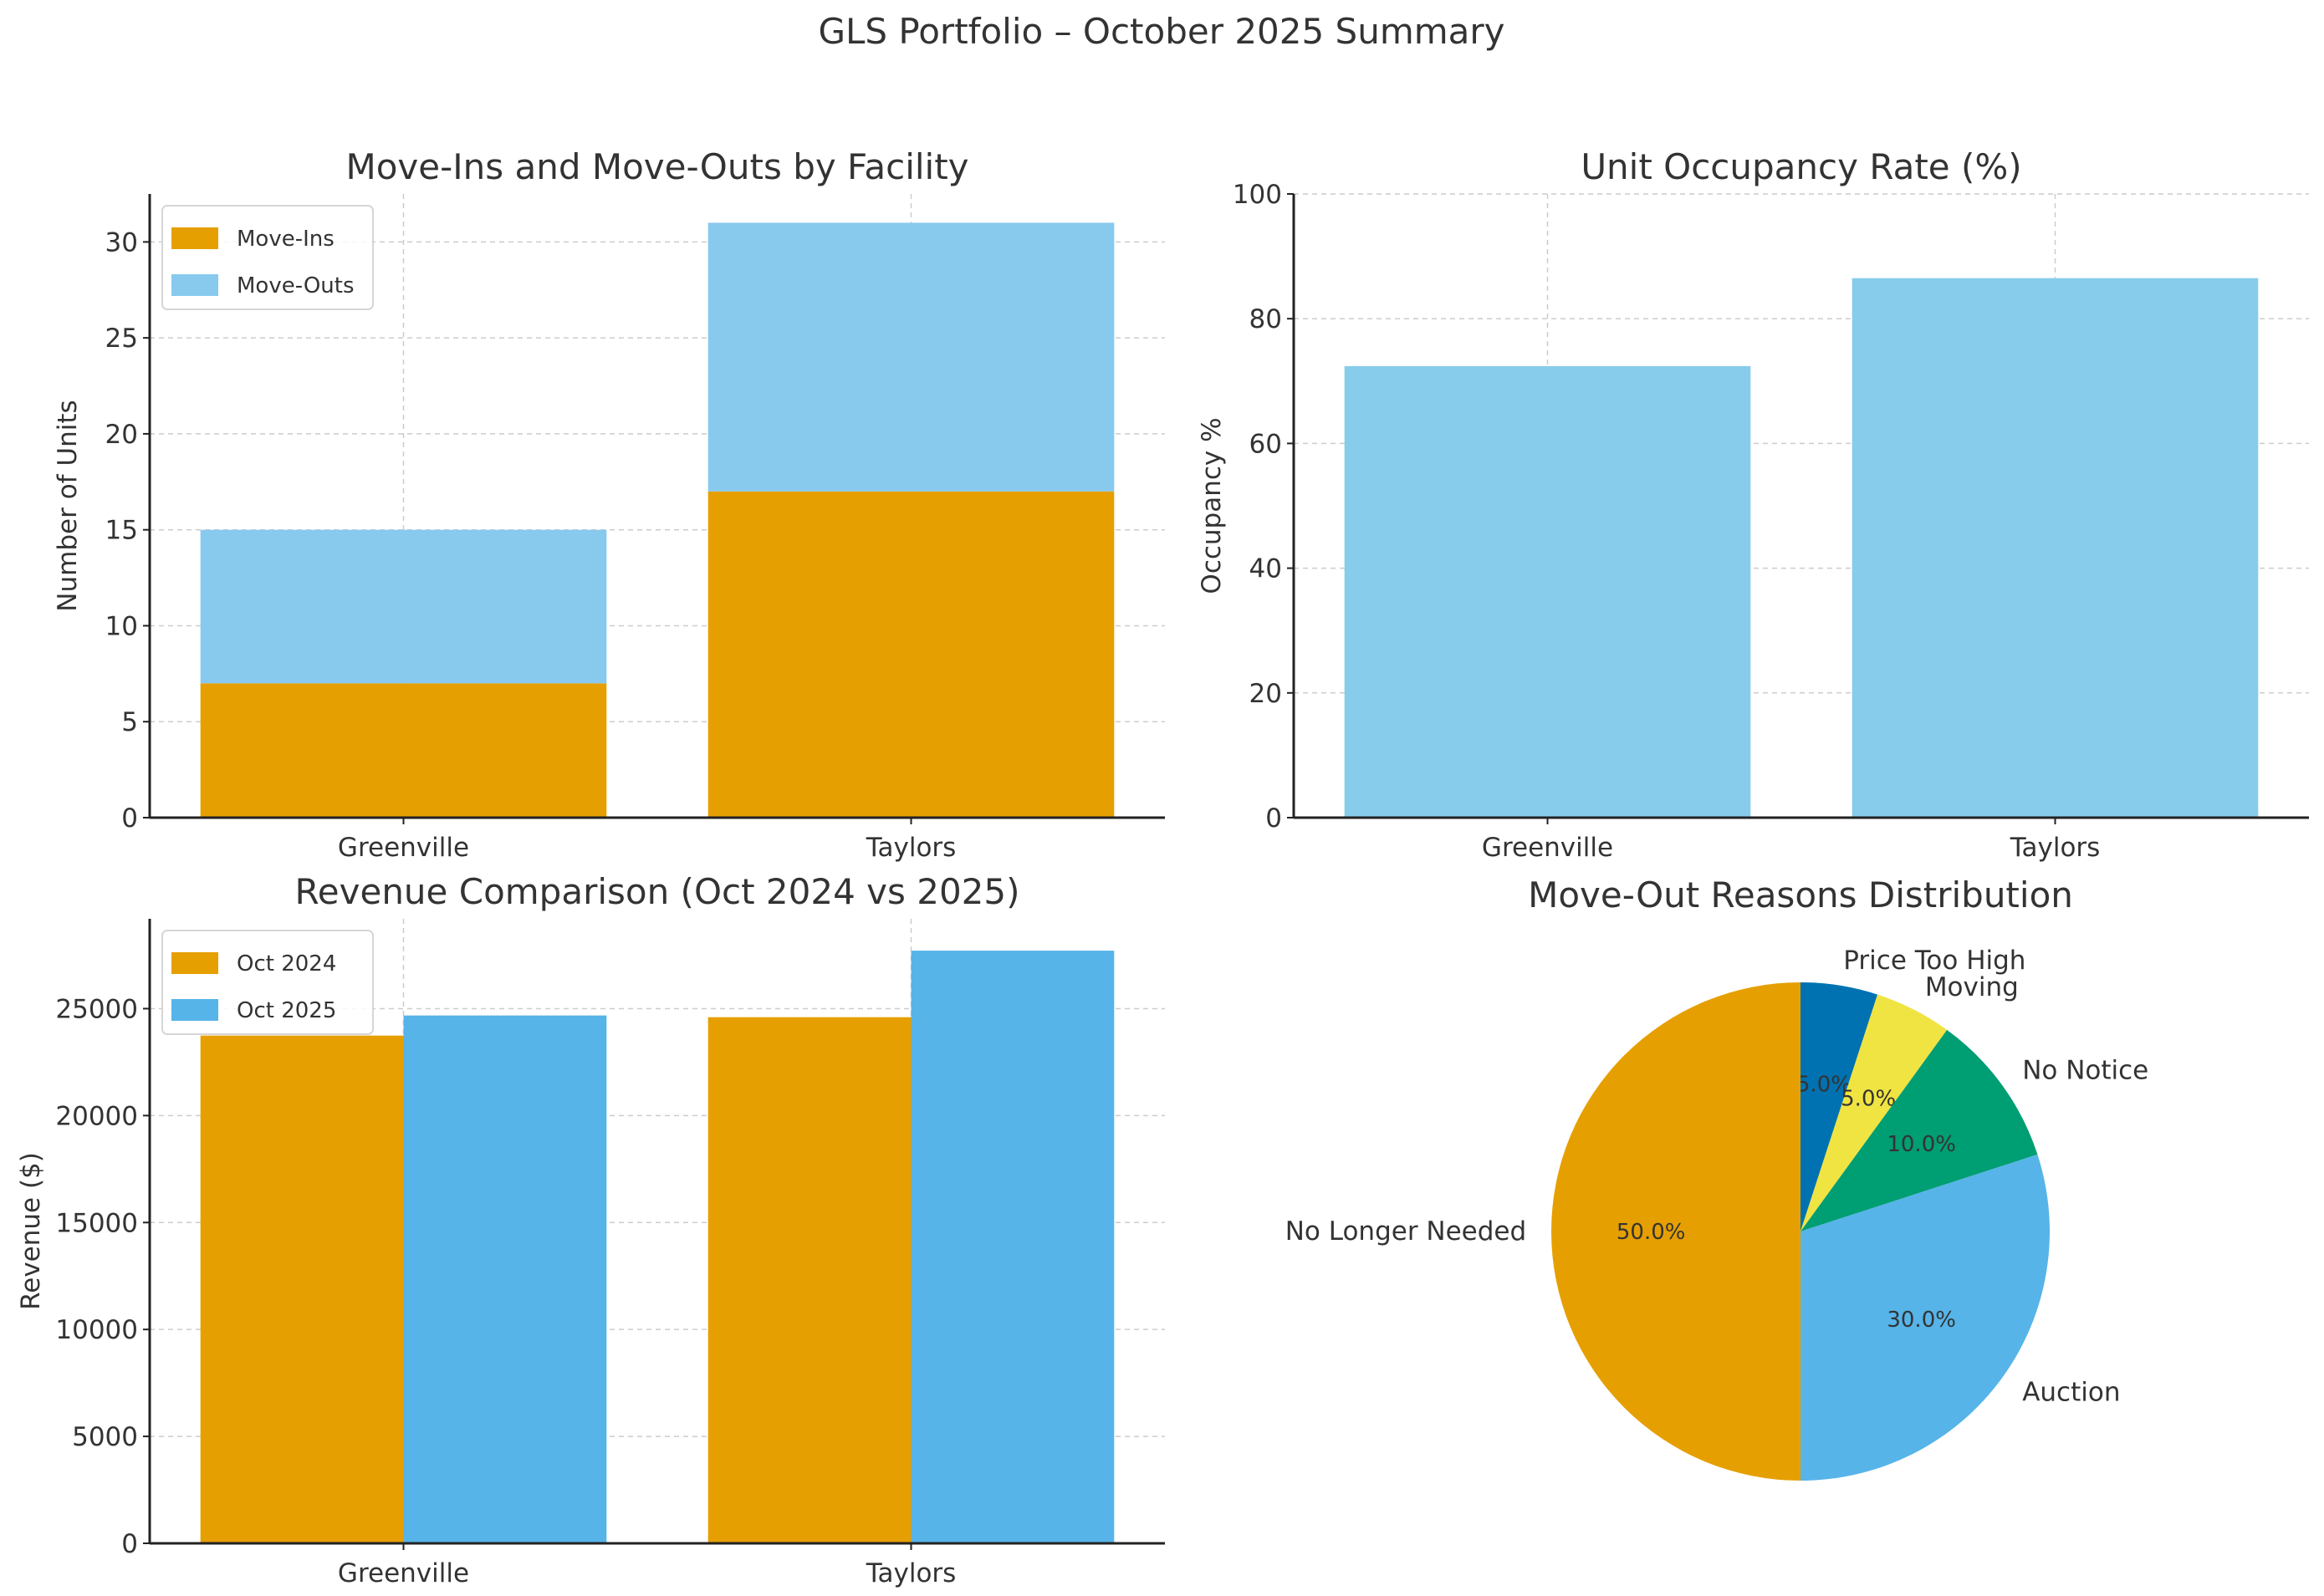 The image size is (2324, 1596). I want to click on pie-pct-label: 10.0%, so click(1921, 1144).